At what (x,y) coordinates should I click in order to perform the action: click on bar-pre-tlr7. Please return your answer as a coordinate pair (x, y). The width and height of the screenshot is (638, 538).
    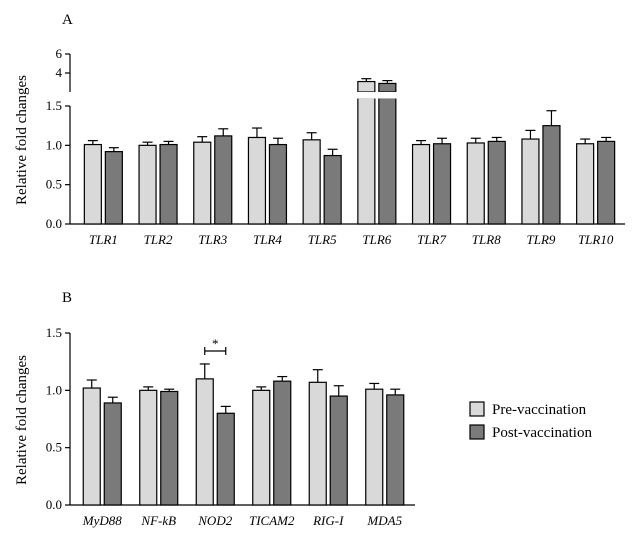
    Looking at the image, I should click on (421, 184).